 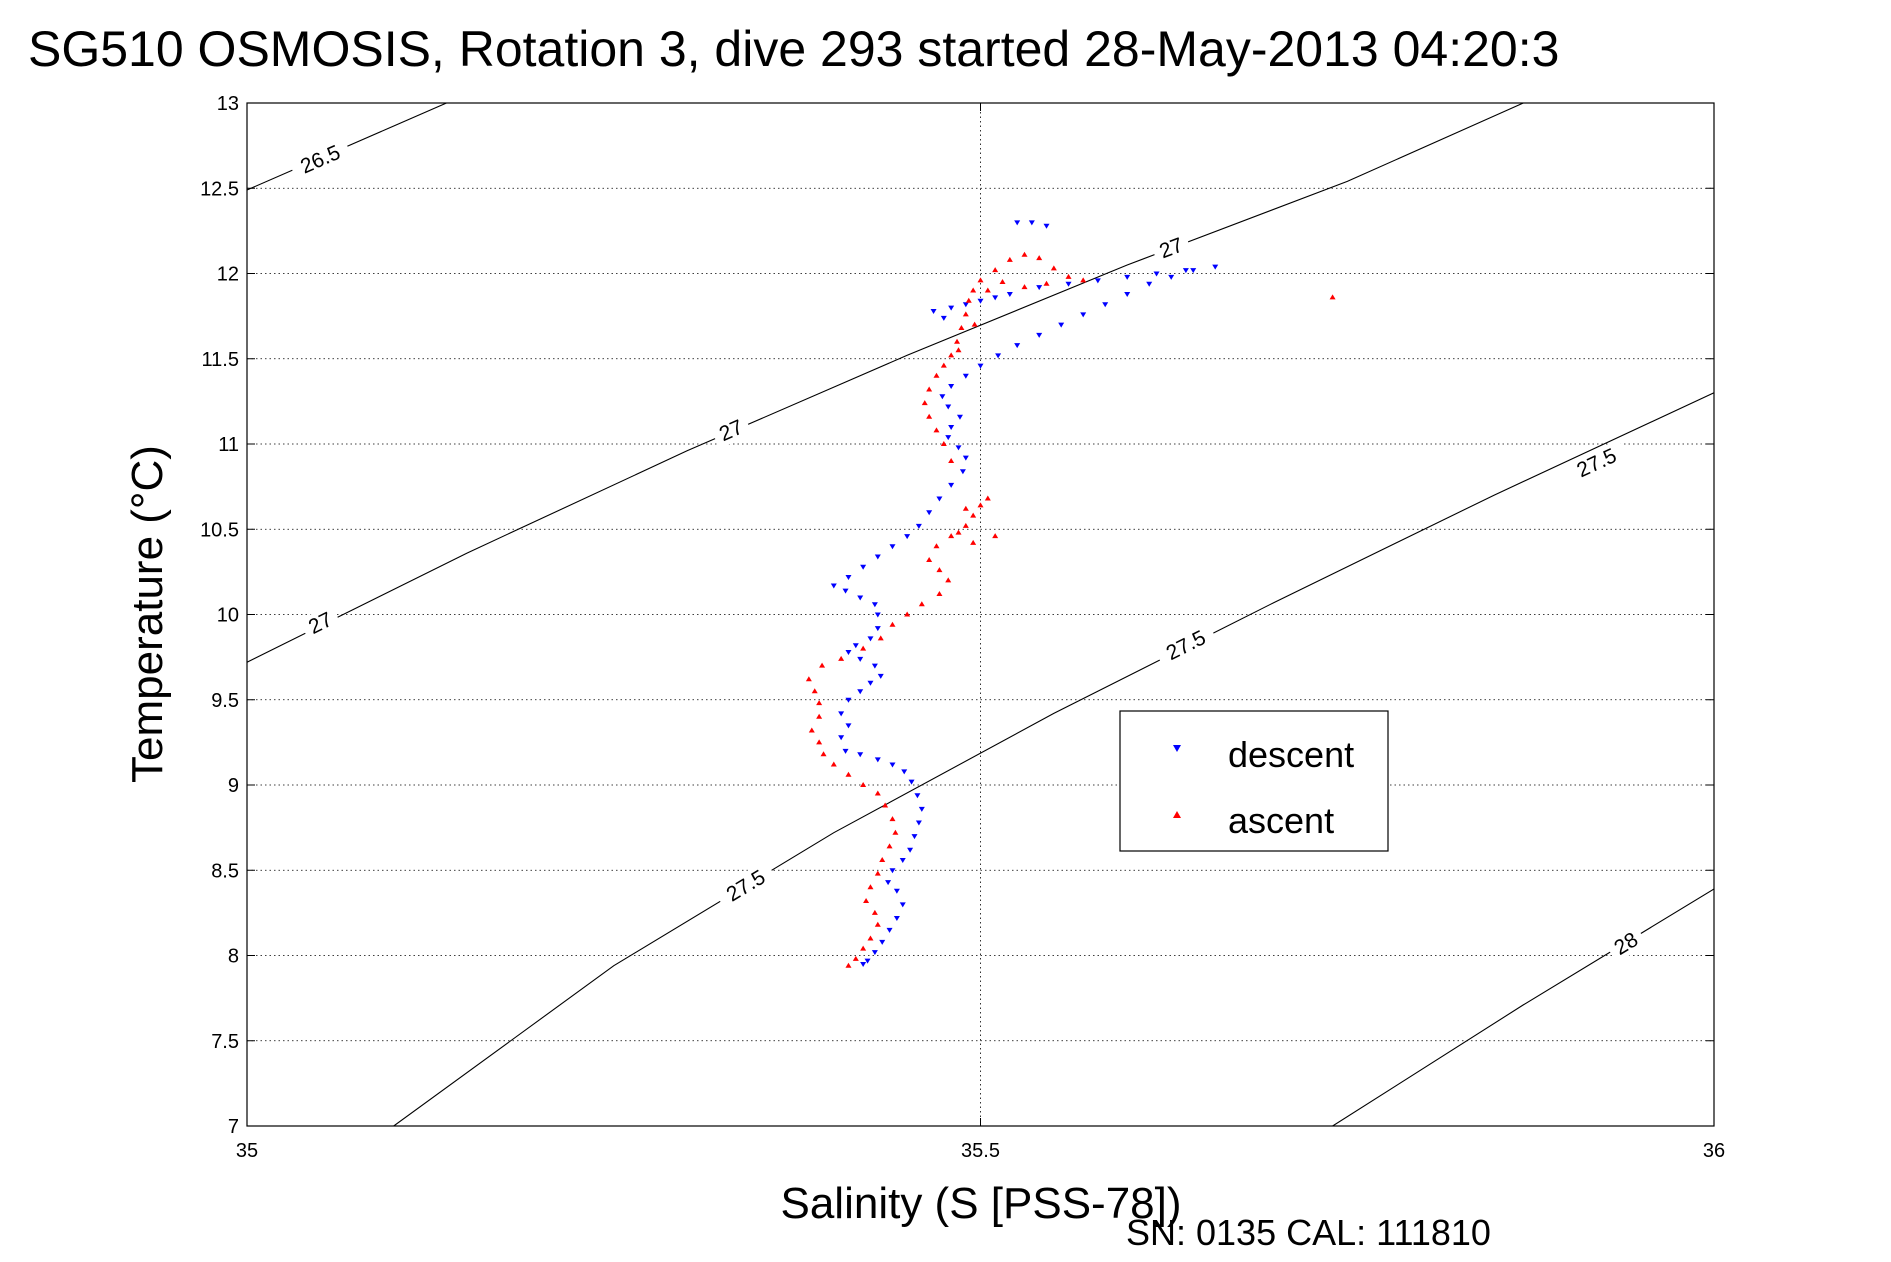 What do you see at coordinates (225, 871) in the screenshot?
I see `y-tick-label: 8.5` at bounding box center [225, 871].